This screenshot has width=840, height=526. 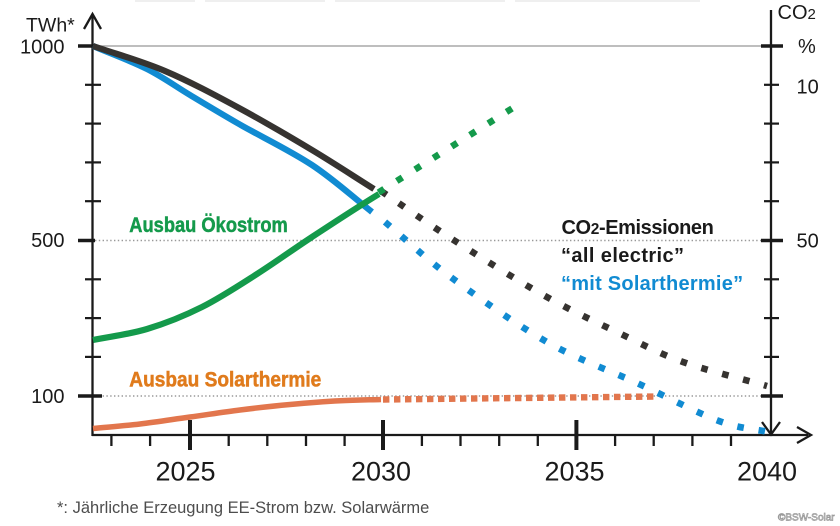 What do you see at coordinates (806, 518) in the screenshot?
I see `svg-text: ©BSW-Solar` at bounding box center [806, 518].